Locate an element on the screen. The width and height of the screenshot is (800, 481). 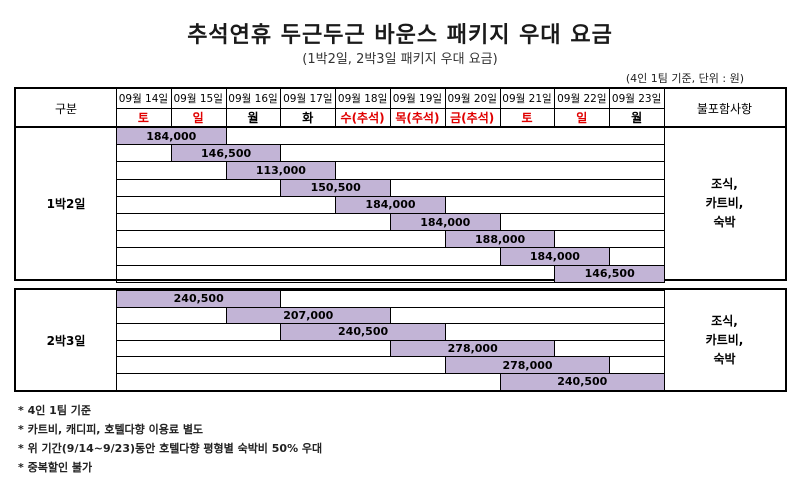
page-title: 추석연휴 두근두근 바운스 패키지 우대 요금 is located at coordinates (400, 35).